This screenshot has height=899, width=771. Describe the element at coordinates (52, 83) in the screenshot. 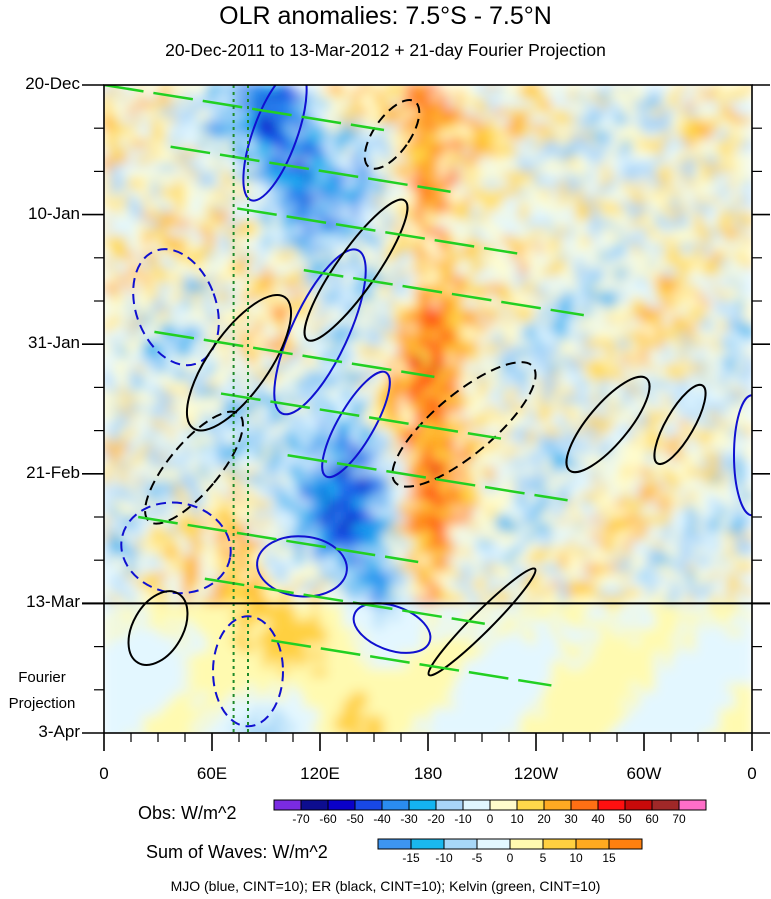

I see `y-tick-label: 20-Dec` at that location.